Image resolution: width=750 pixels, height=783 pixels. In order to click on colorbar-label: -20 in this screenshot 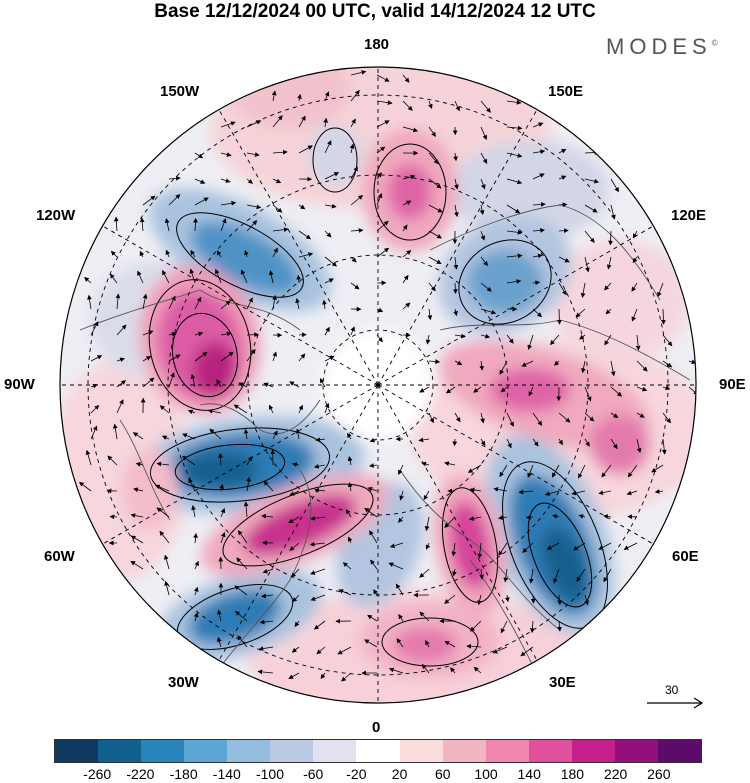, I will do `click(356, 774)`.